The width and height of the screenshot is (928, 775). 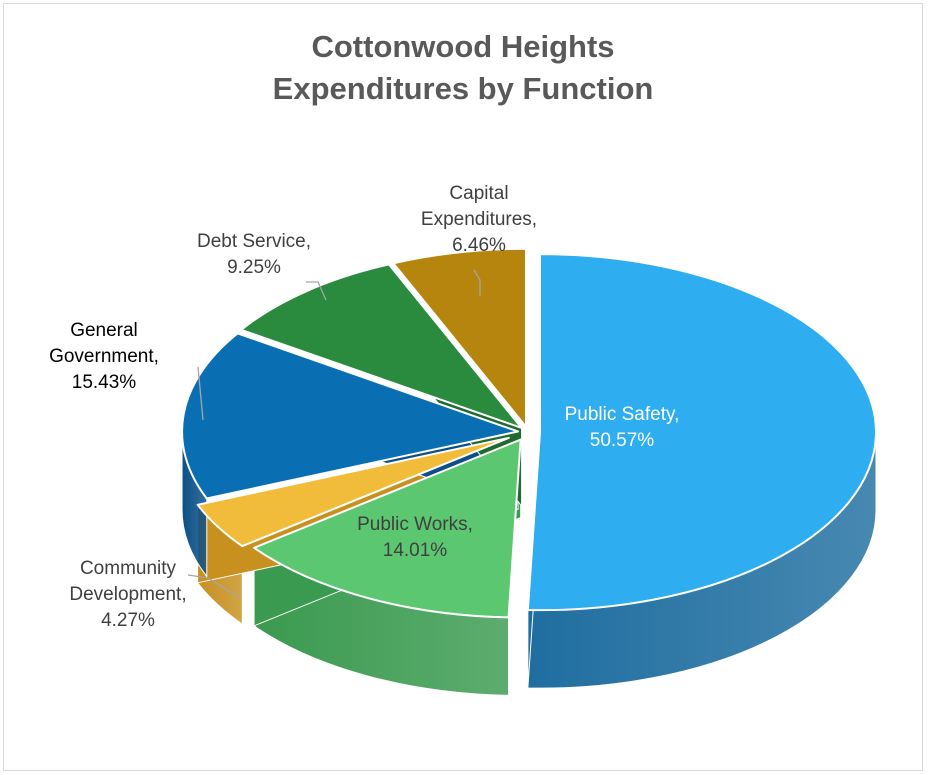 What do you see at coordinates (478, 193) in the screenshot?
I see `data-label-line: Capital` at bounding box center [478, 193].